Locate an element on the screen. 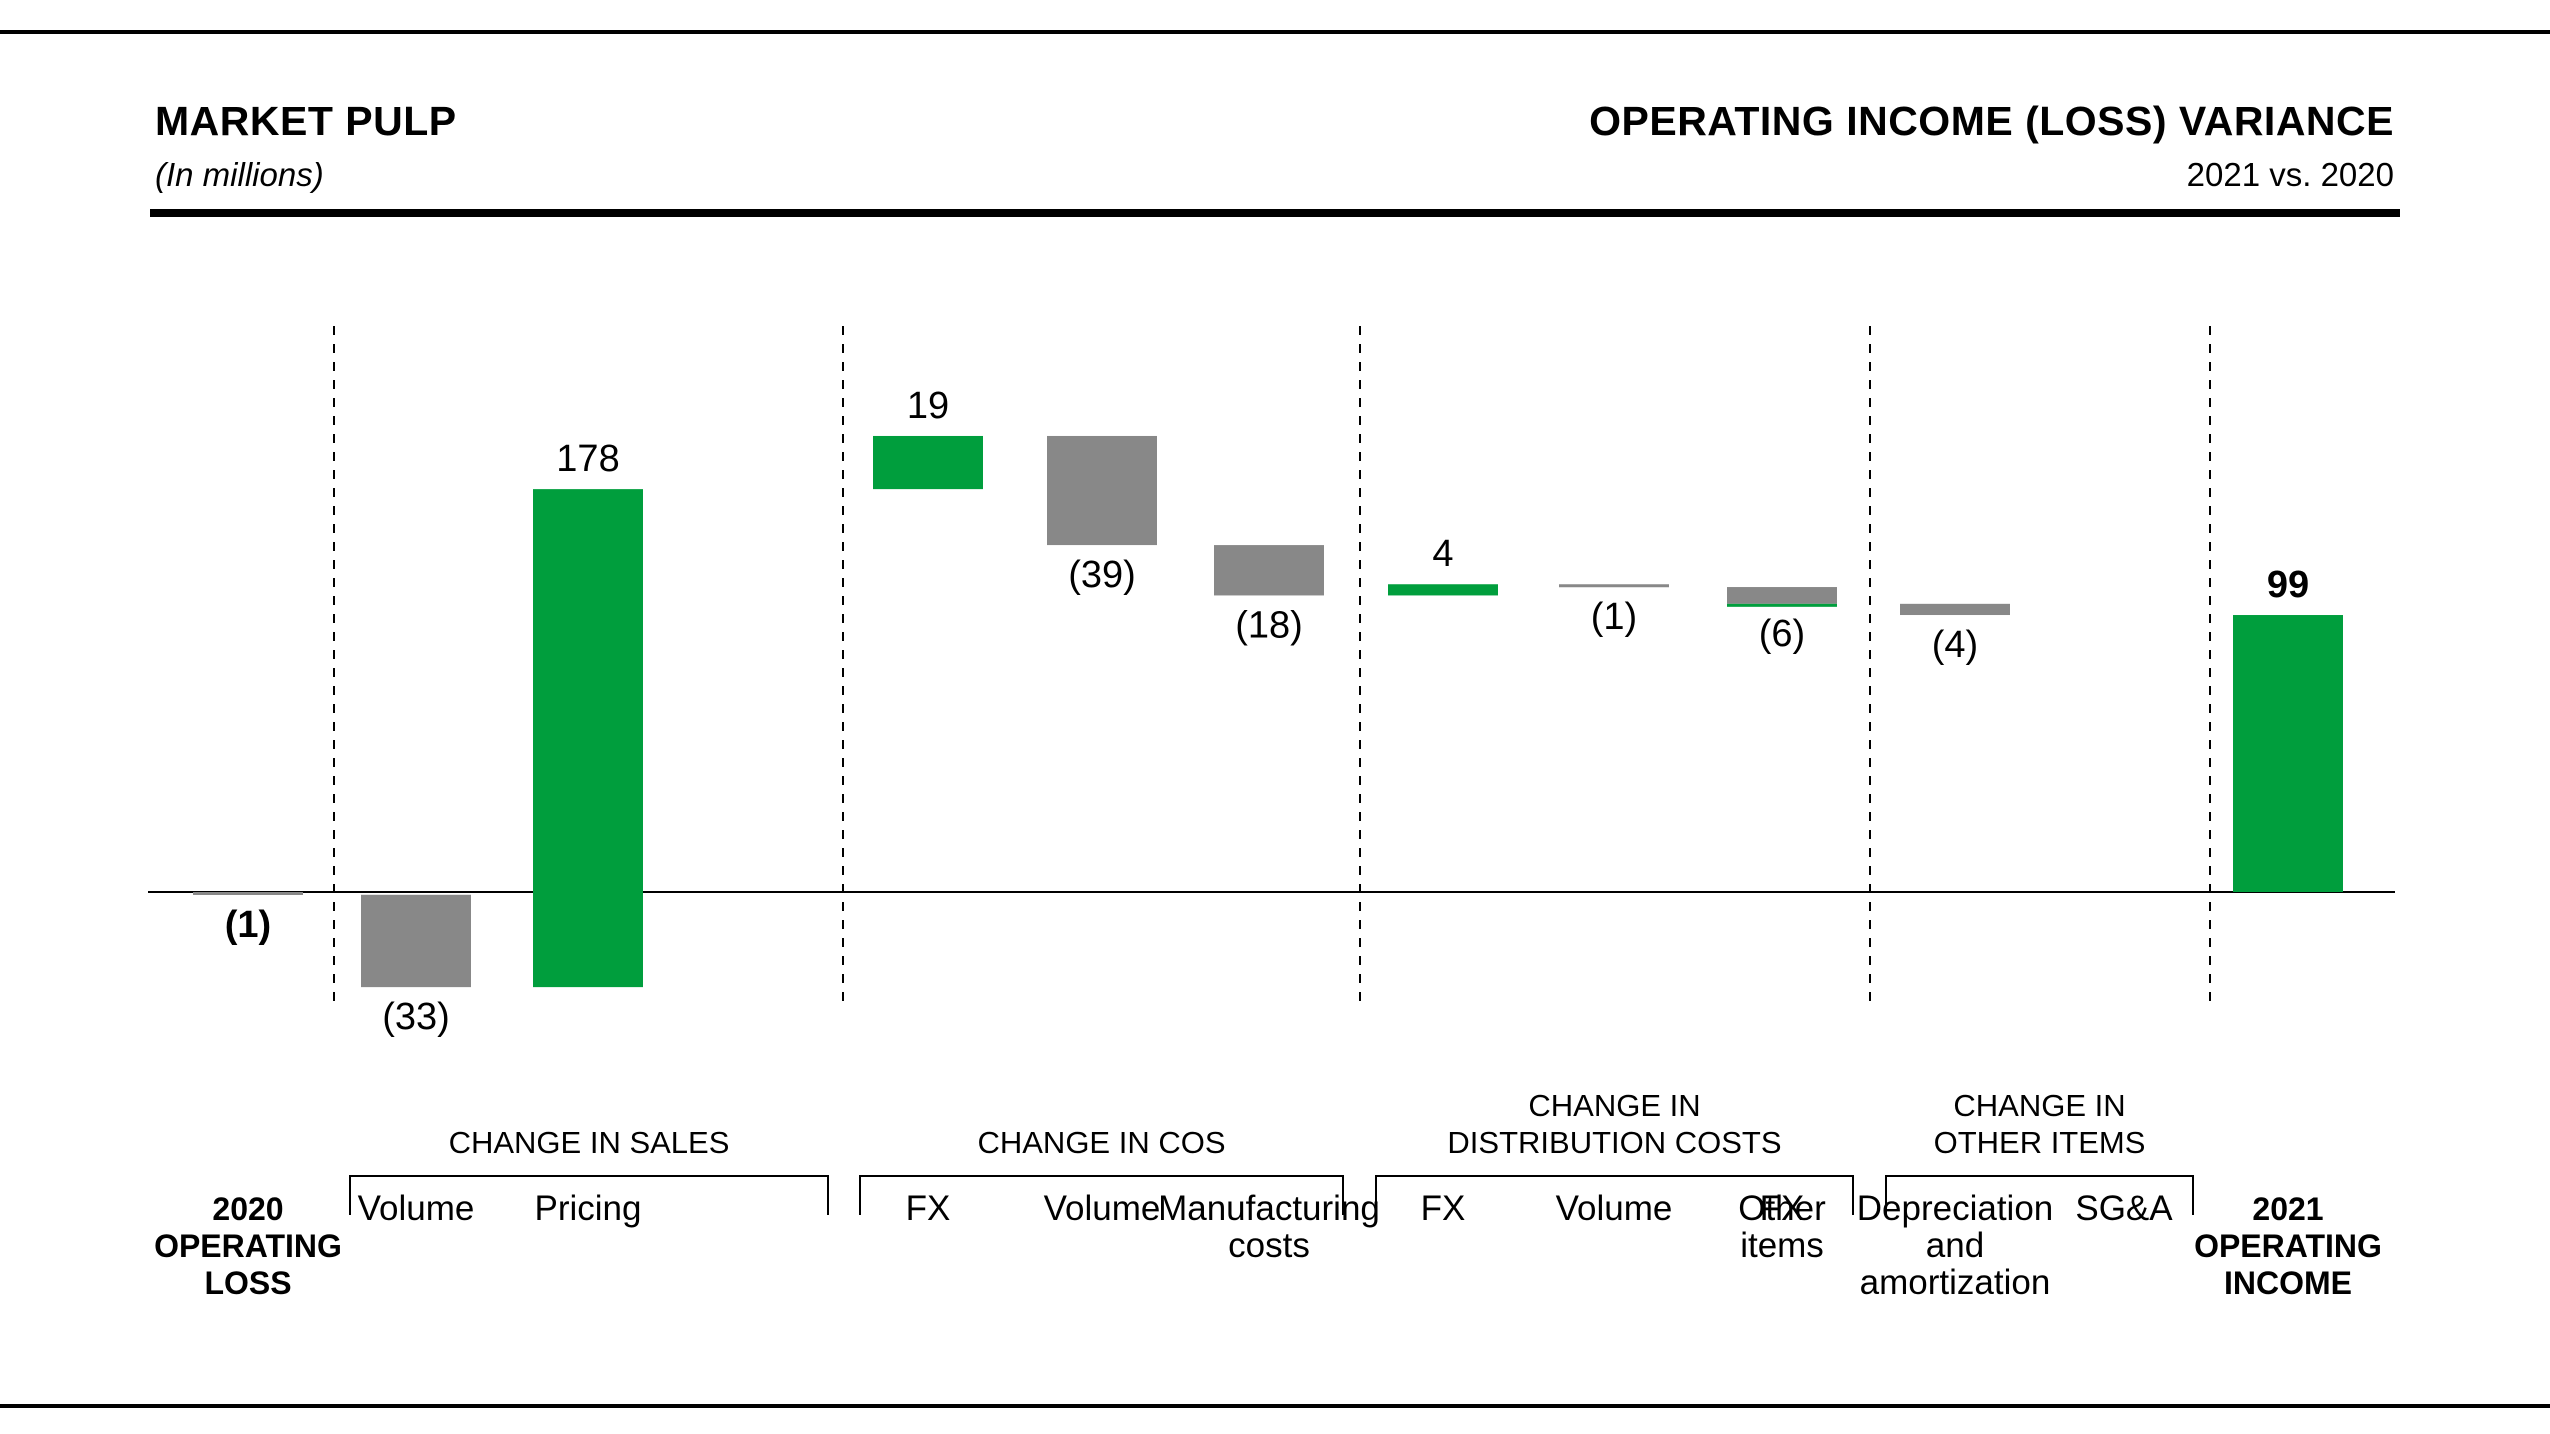 This screenshot has width=2550, height=1434. category-label: LOSS is located at coordinates (247, 1283).